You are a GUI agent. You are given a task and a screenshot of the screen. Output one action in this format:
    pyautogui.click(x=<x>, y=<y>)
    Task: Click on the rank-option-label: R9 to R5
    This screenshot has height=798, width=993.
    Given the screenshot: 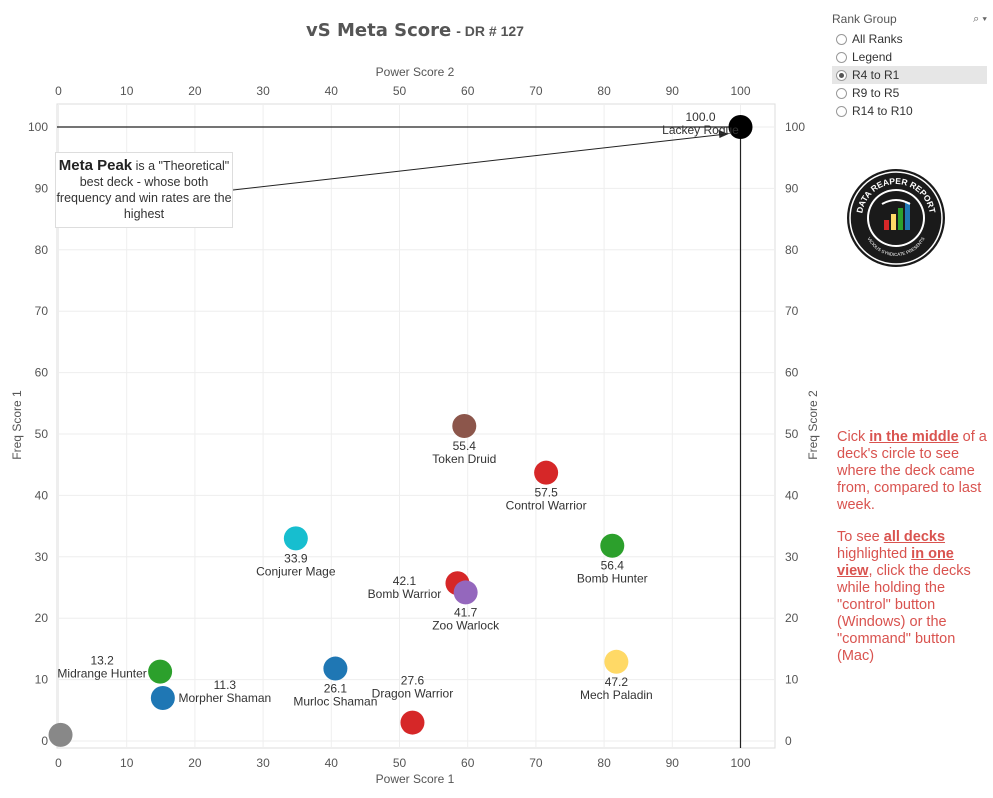 What is the action you would take?
    pyautogui.click(x=876, y=93)
    